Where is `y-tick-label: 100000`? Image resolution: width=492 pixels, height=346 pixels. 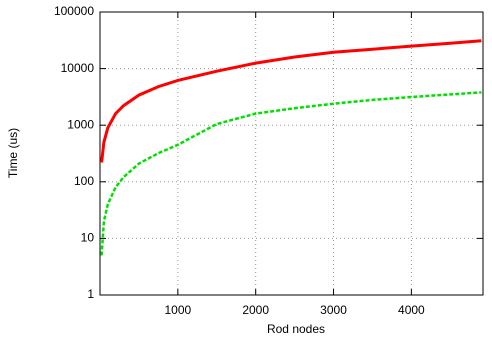
y-tick-label: 100000 is located at coordinates (74, 11).